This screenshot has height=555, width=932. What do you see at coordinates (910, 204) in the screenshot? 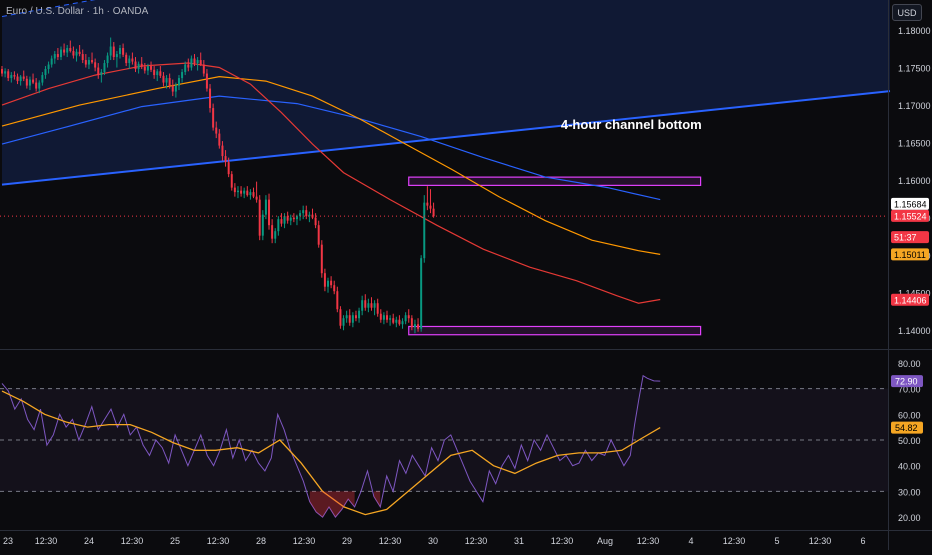
I see `price-tag: 1.15684` at bounding box center [910, 204].